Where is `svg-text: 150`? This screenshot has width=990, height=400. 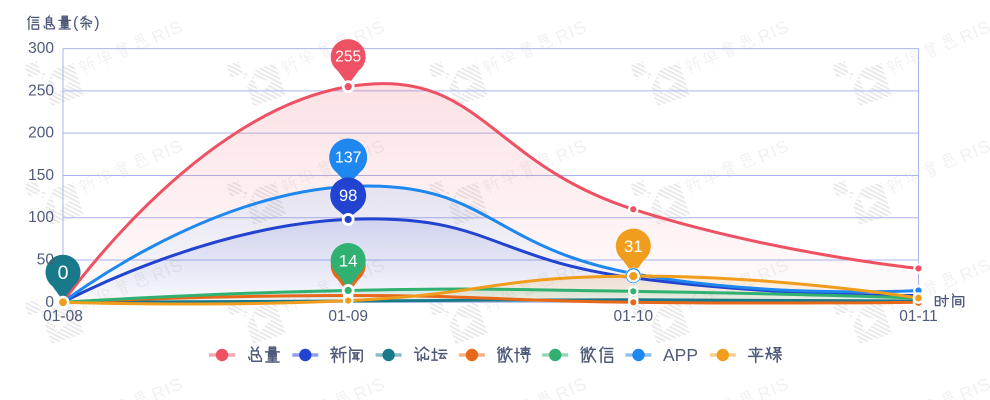
svg-text: 150 is located at coordinates (41, 175).